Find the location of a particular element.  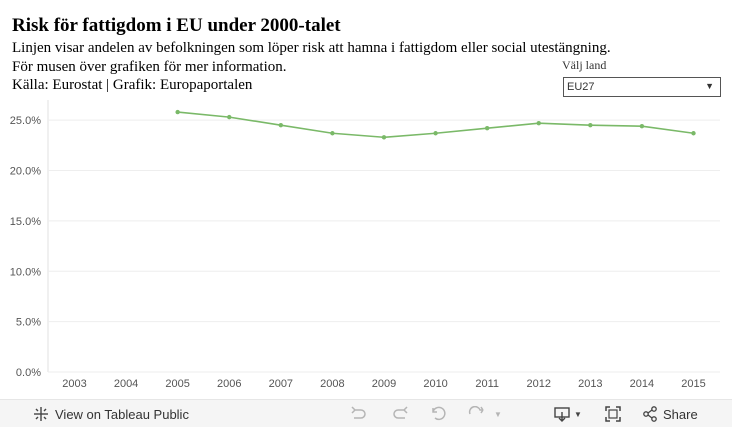

y-tick-label: 20.0% is located at coordinates (25, 172).